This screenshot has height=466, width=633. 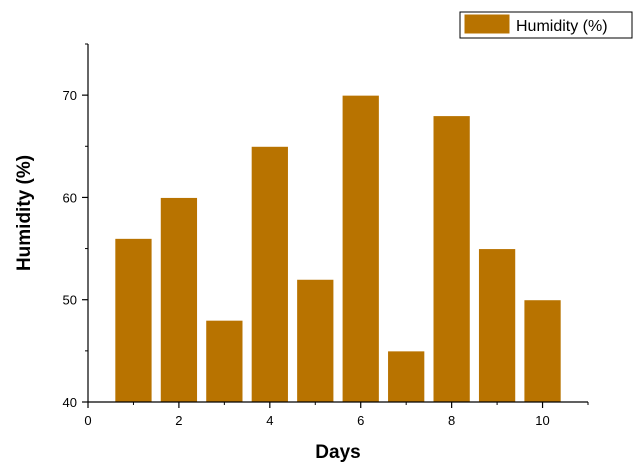 What do you see at coordinates (451, 420) in the screenshot?
I see `x-tick-label-8: 8` at bounding box center [451, 420].